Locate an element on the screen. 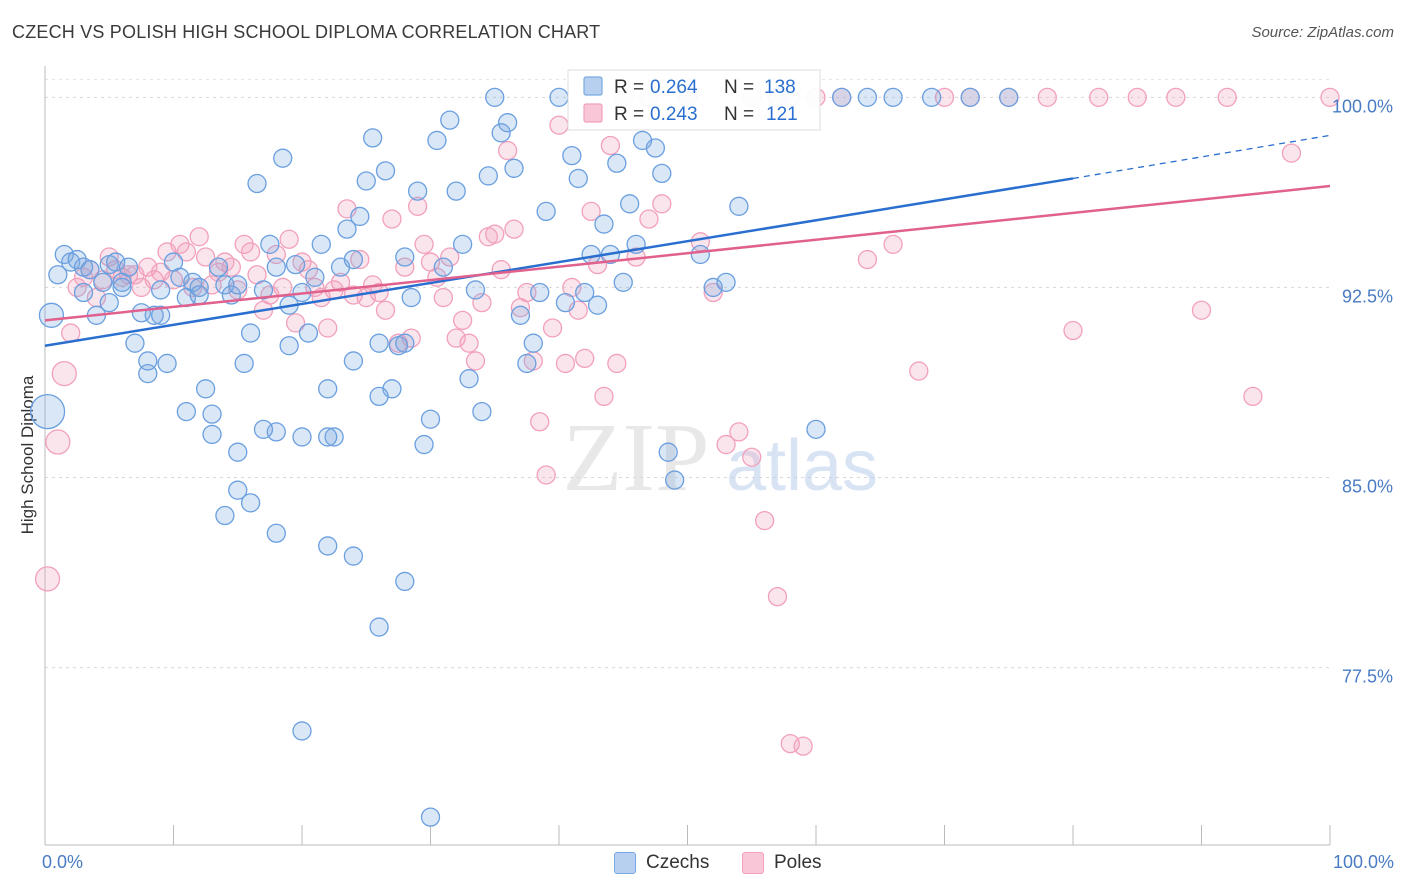  legend-poles-r-label: R = is located at coordinates (629, 114).